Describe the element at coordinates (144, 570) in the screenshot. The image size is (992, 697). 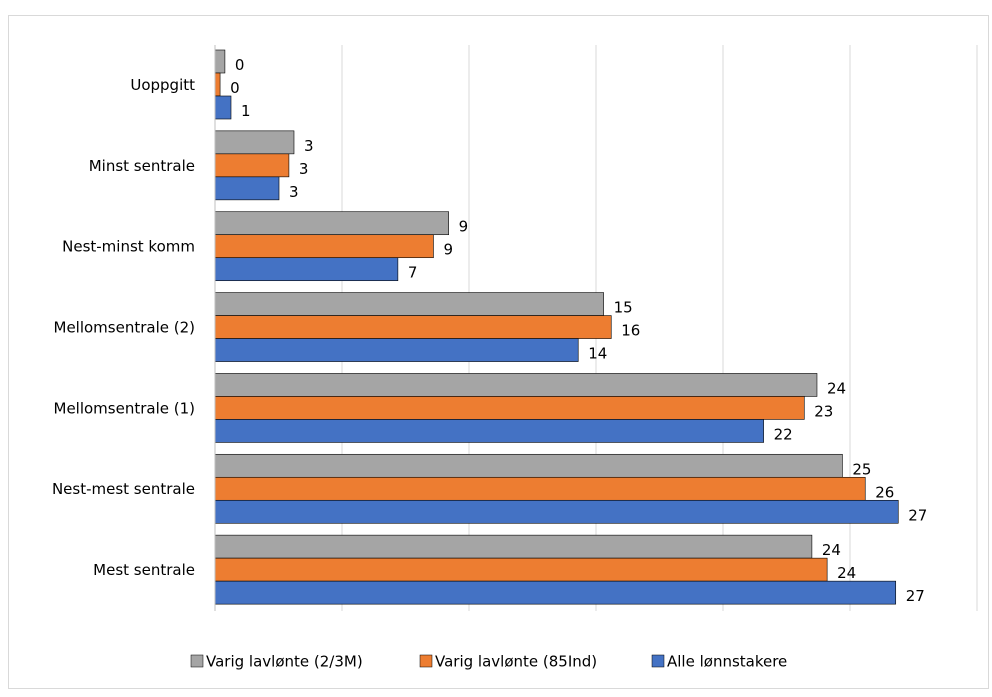
I see `y-tick-label: Mest sentrale` at that location.